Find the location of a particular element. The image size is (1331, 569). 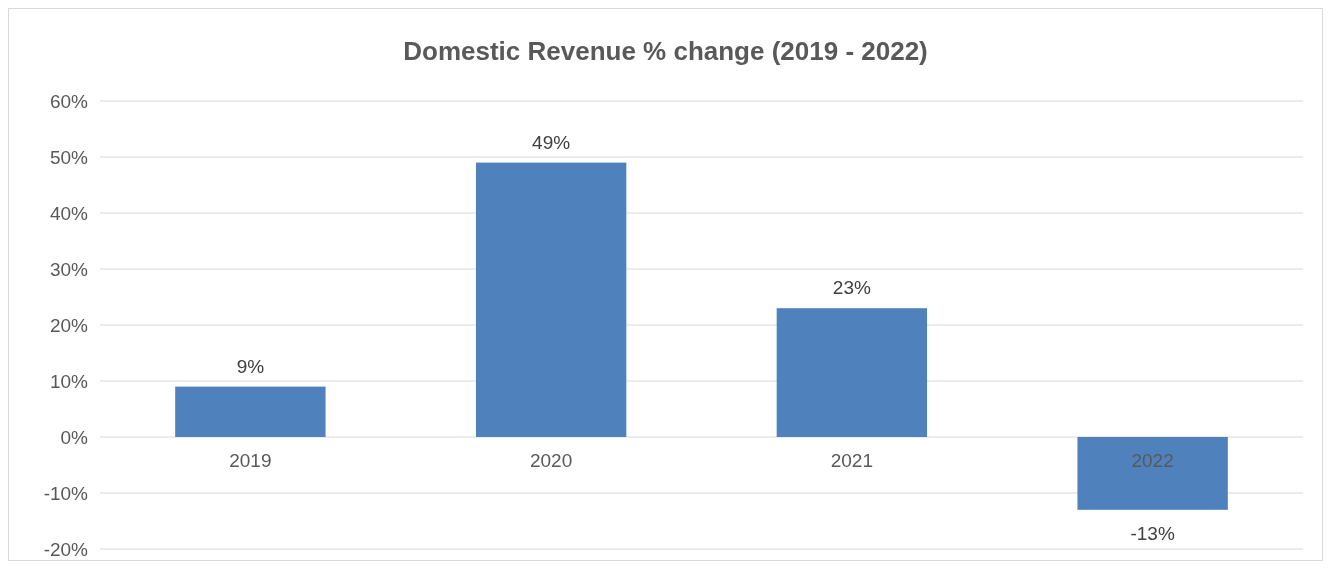

x-tick-label: 2020 is located at coordinates (551, 460).